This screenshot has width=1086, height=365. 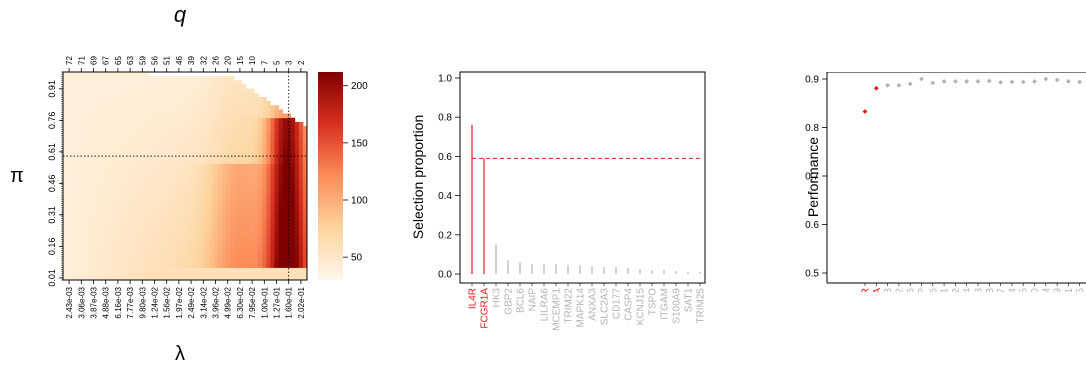 I want to click on plot3-x-label: + S100A9, so click(x=1058, y=310).